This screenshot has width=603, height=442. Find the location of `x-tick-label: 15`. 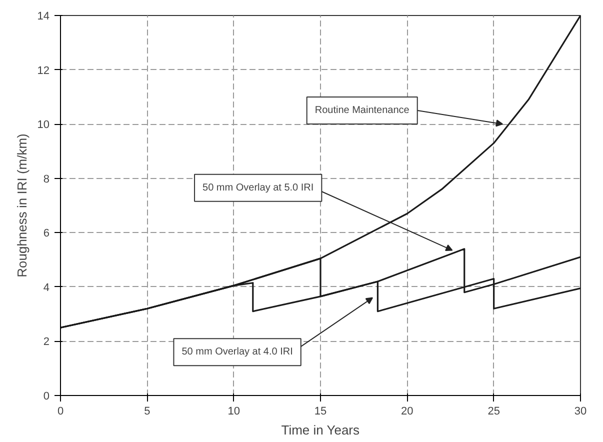

x-tick-label: 15 is located at coordinates (320, 412).